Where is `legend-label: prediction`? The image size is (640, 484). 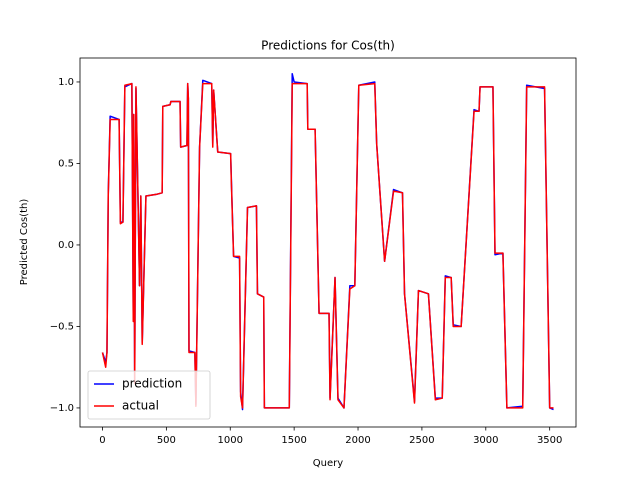
legend-label: prediction is located at coordinates (152, 384).